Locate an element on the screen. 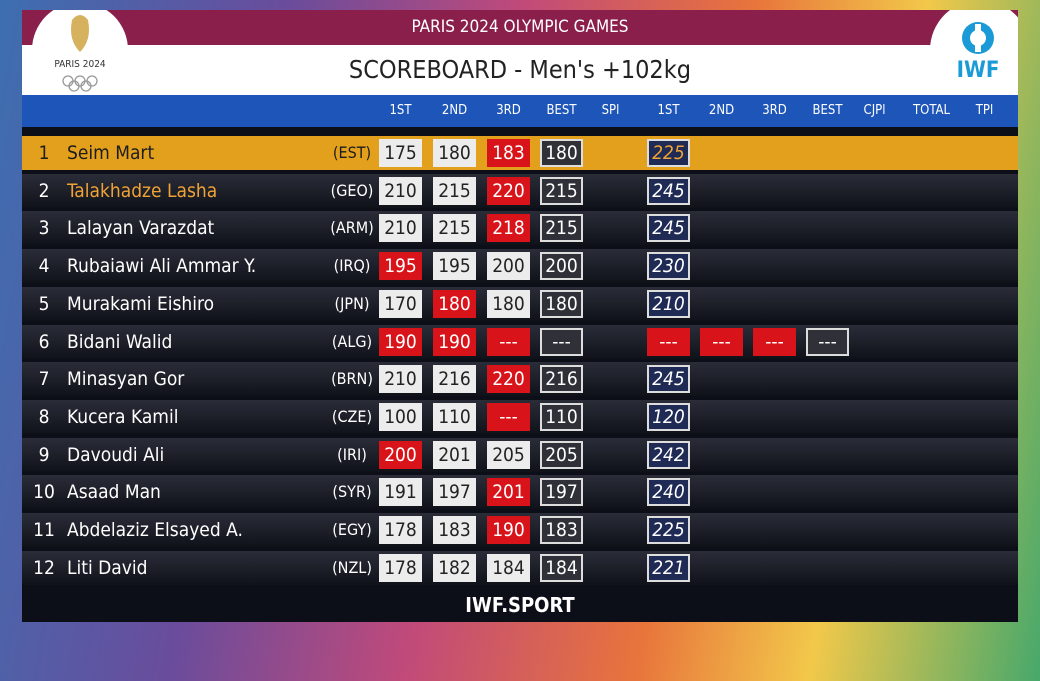 Image resolution: width=1040 pixels, height=681 pixels. column-label: 2ND is located at coordinates (454, 110).